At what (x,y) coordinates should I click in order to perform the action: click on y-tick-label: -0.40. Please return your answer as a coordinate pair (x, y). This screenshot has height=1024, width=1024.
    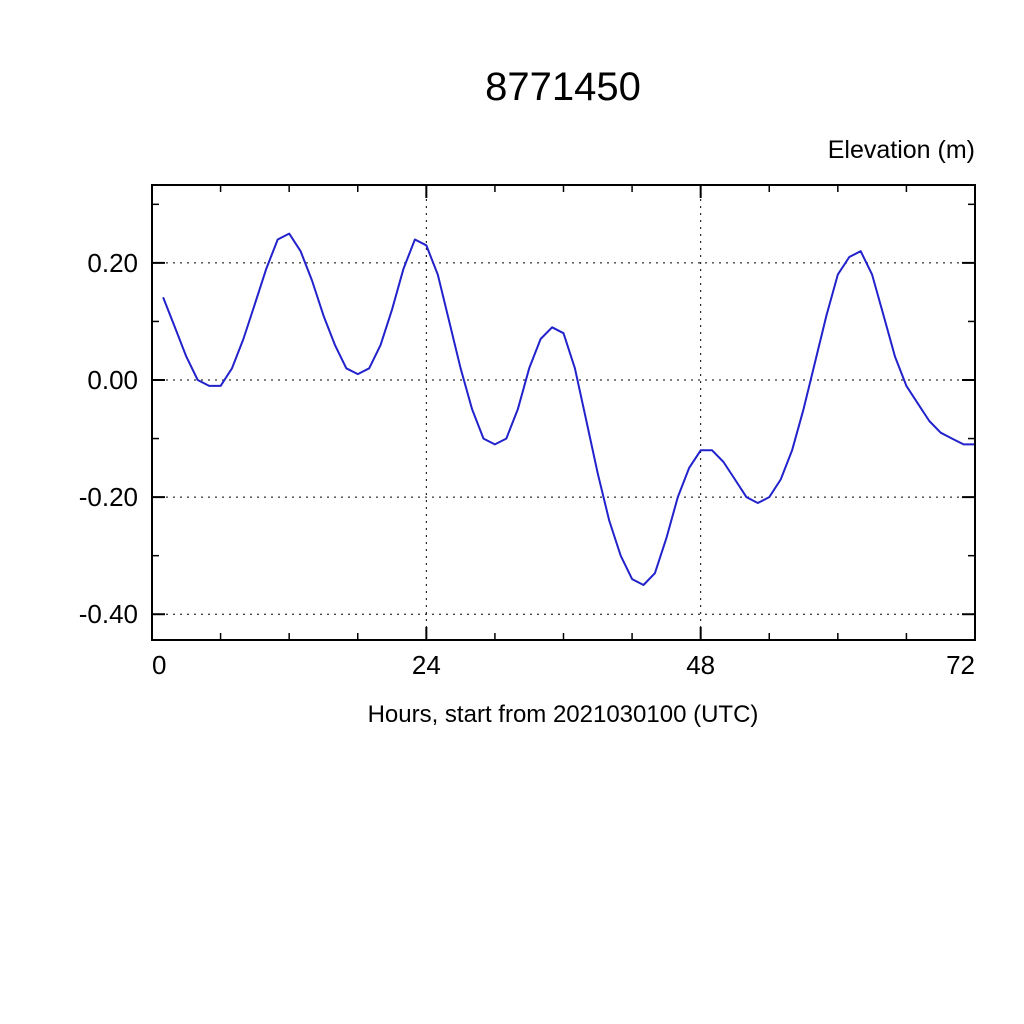
    Looking at the image, I should click on (108, 614).